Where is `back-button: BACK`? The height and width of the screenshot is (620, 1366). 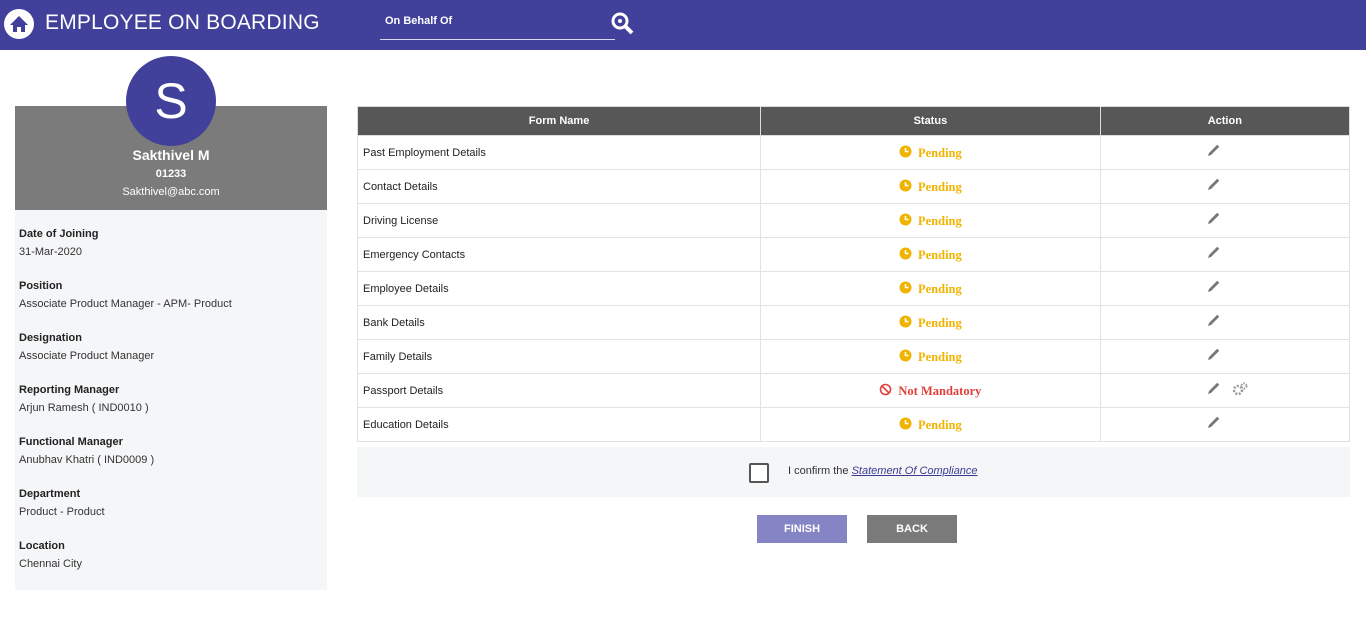
back-button: BACK is located at coordinates (912, 529).